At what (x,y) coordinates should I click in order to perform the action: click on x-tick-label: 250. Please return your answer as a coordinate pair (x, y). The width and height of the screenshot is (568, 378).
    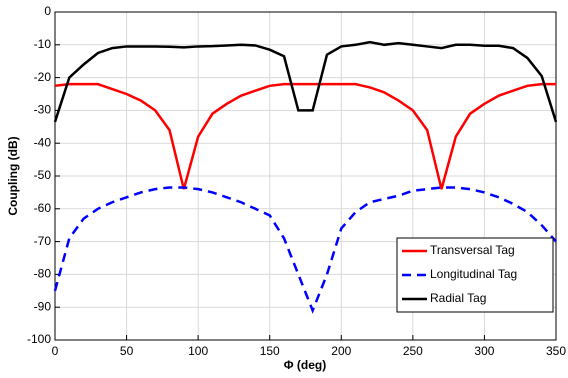
    Looking at the image, I should click on (413, 351).